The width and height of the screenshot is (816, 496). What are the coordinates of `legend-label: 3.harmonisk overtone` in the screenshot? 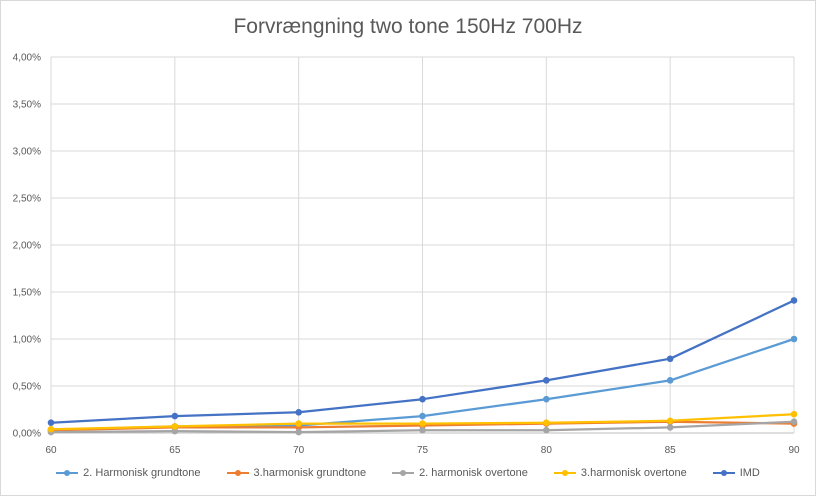 It's located at (633, 473).